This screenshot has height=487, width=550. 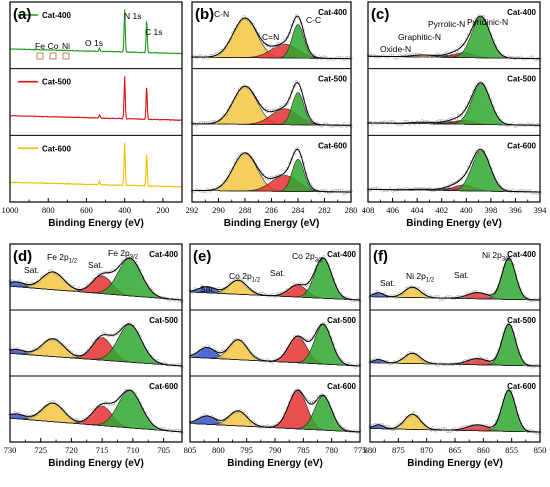 I want to click on component-label-oxide-n: Oxide-N, so click(x=395, y=49).